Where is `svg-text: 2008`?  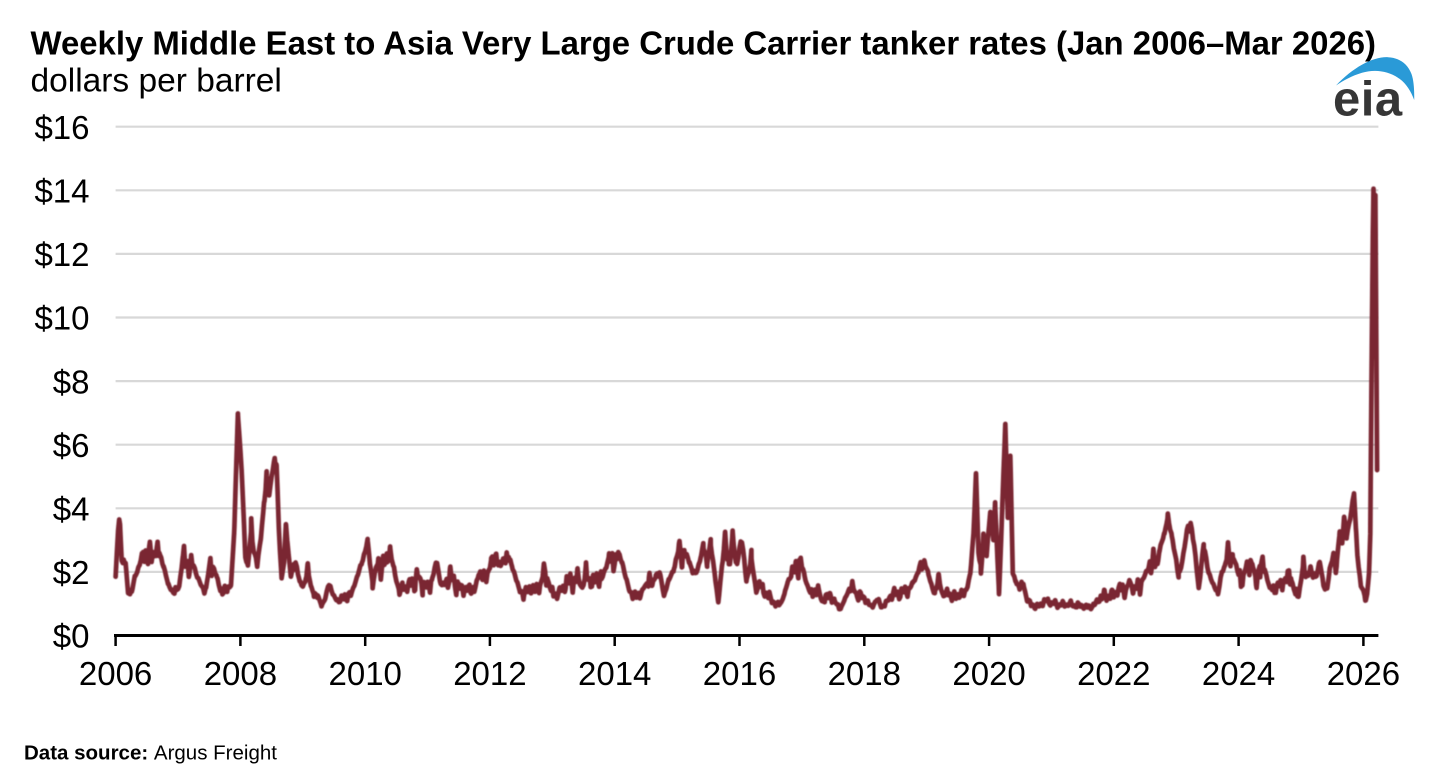
svg-text: 2008 is located at coordinates (240, 673).